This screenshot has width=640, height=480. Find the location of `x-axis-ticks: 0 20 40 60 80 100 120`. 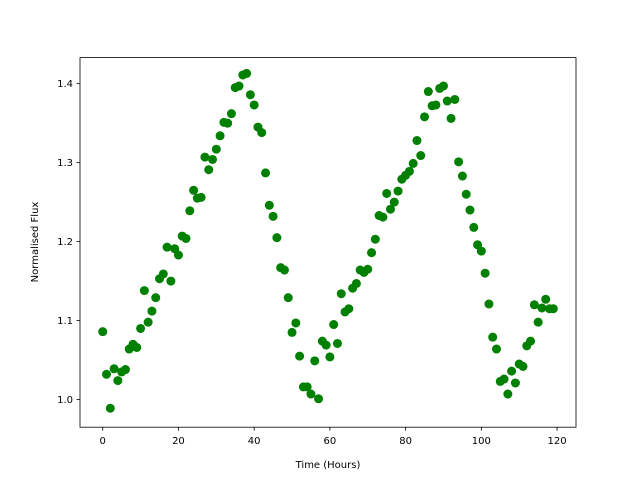

x-axis-ticks: 0 20 40 60 80 100 120 is located at coordinates (333, 437).